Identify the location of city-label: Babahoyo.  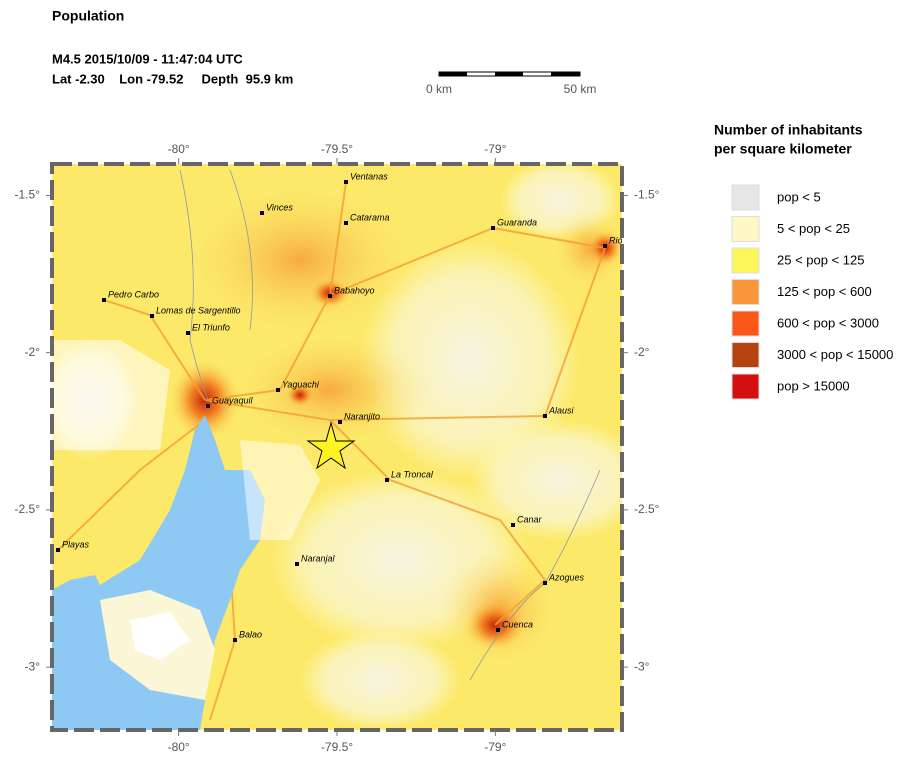
(354, 290).